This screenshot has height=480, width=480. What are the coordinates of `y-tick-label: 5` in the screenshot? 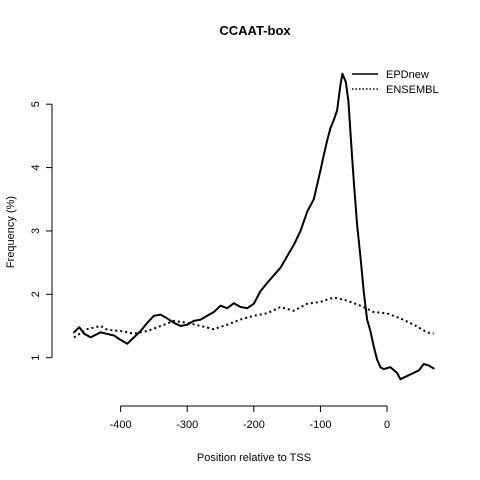 It's located at (36, 104).